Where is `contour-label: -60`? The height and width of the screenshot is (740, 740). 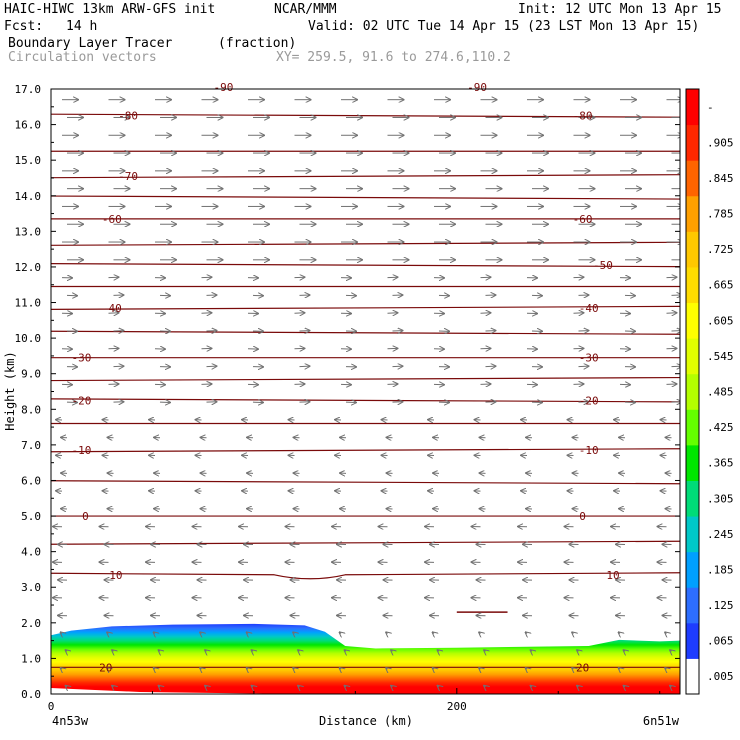
contour-label: -60 is located at coordinates (112, 219).